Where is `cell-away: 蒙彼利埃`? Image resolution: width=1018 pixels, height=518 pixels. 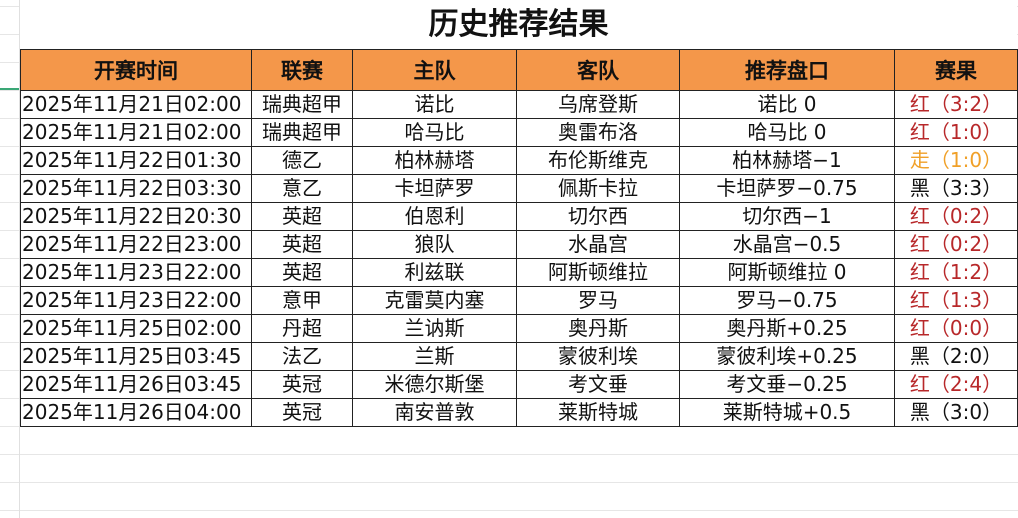
cell-away: 蒙彼利埃 is located at coordinates (598, 356).